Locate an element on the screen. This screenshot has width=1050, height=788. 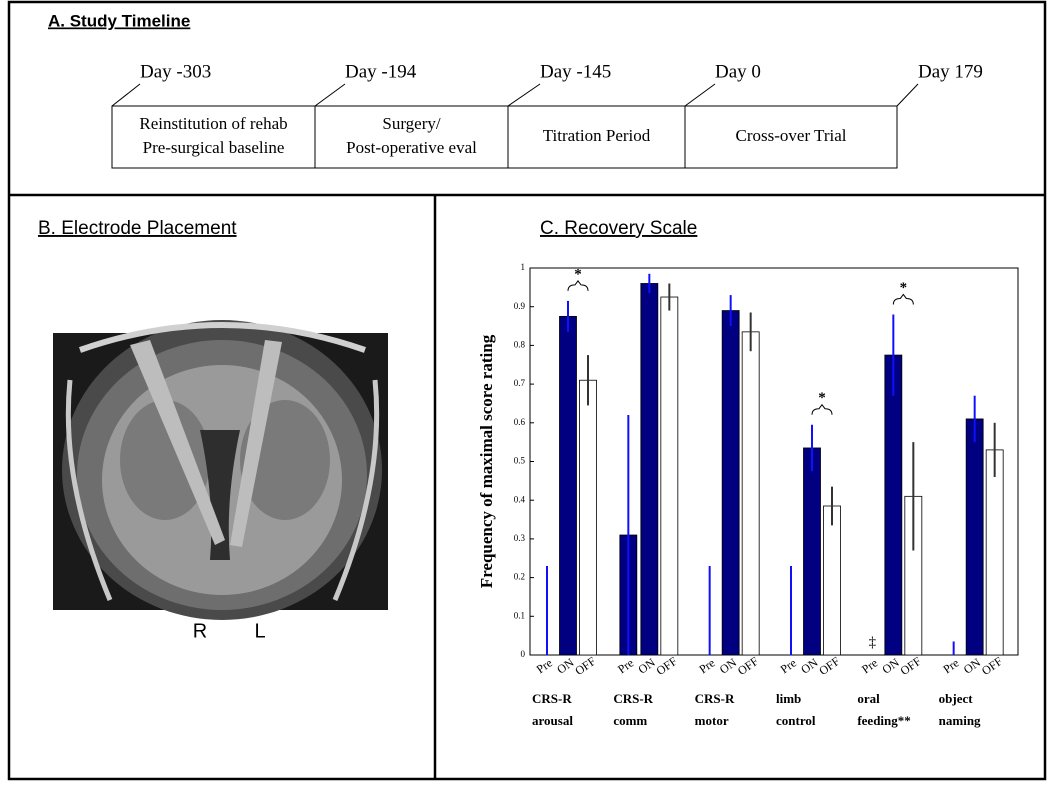
phase-label: Titration Period is located at coordinates (597, 135).